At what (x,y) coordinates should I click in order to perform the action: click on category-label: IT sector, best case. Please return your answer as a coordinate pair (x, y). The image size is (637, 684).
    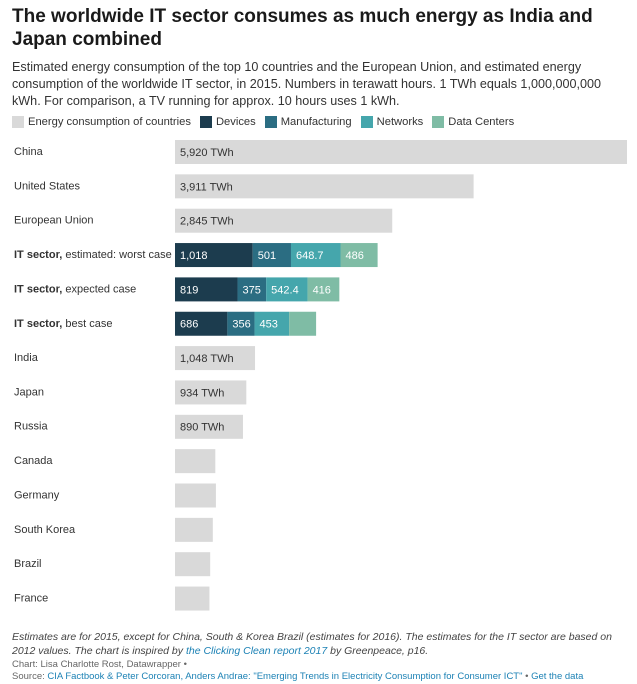
    Looking at the image, I should click on (63, 324).